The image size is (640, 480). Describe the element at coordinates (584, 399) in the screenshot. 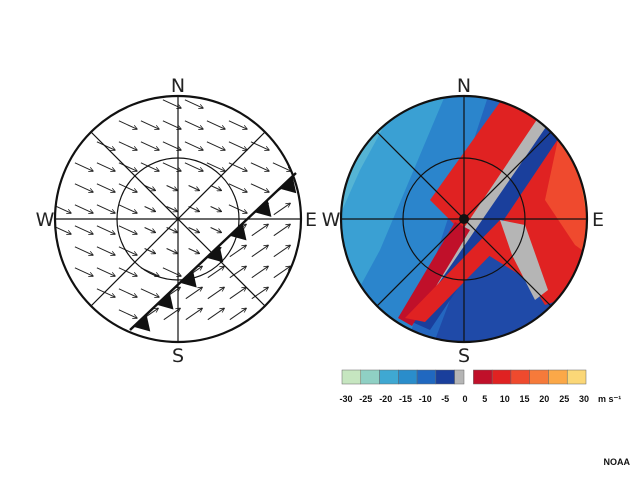

I see `colorbar-tick-label: 30` at that location.